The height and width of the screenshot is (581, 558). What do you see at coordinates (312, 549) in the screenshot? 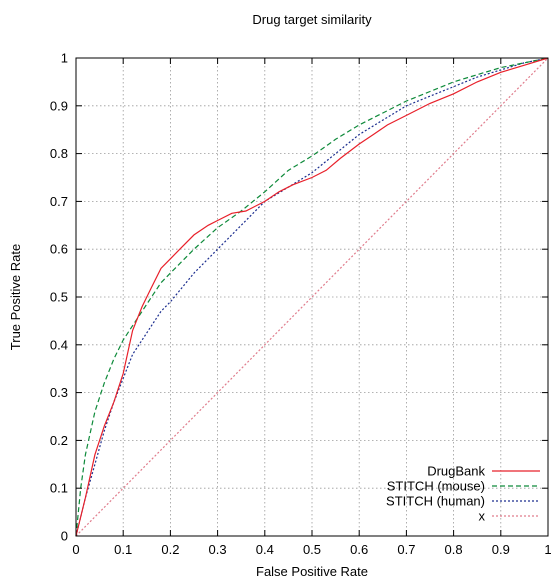
I see `x-tick-label: 0.5` at bounding box center [312, 549].